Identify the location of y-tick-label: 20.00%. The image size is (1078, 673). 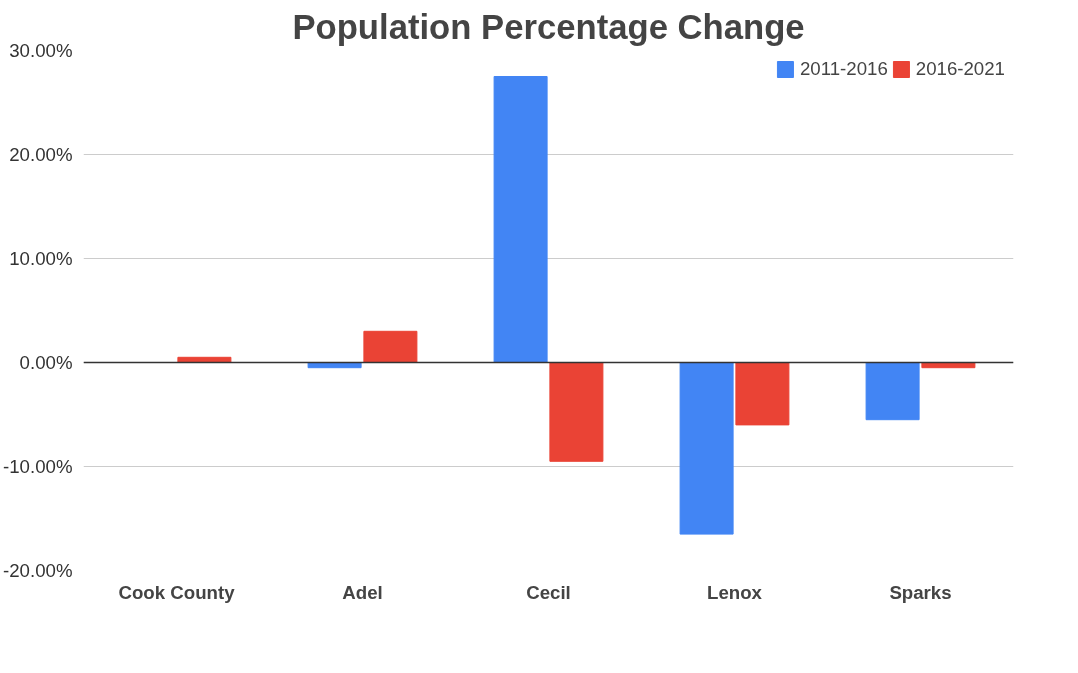
(41, 154).